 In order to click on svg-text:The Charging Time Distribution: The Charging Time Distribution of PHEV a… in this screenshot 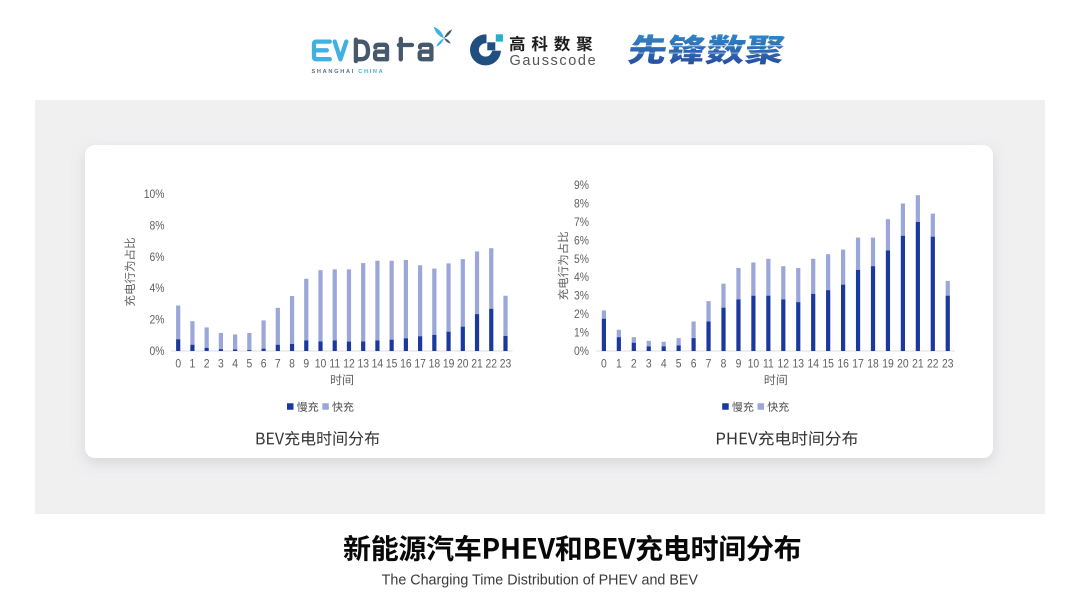, I will do `click(540, 581)`.